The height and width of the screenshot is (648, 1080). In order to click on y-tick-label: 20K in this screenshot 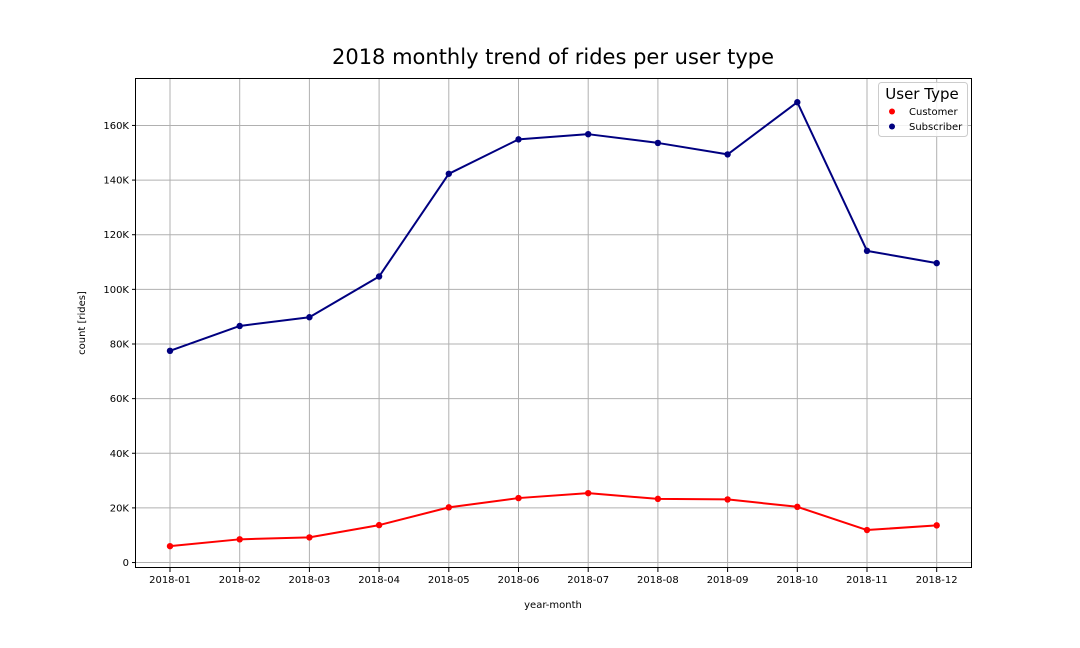, I will do `click(120, 508)`.